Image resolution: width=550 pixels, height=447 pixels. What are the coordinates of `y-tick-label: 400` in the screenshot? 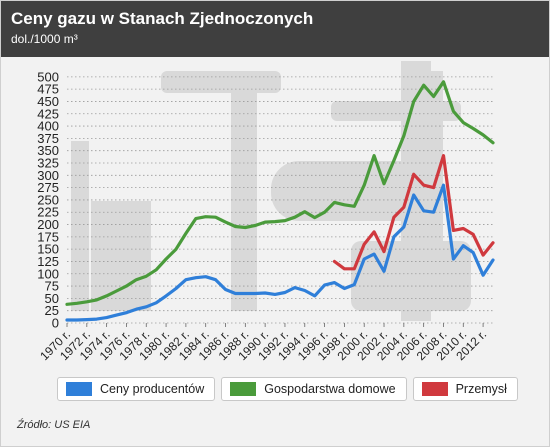 It's located at (48, 126).